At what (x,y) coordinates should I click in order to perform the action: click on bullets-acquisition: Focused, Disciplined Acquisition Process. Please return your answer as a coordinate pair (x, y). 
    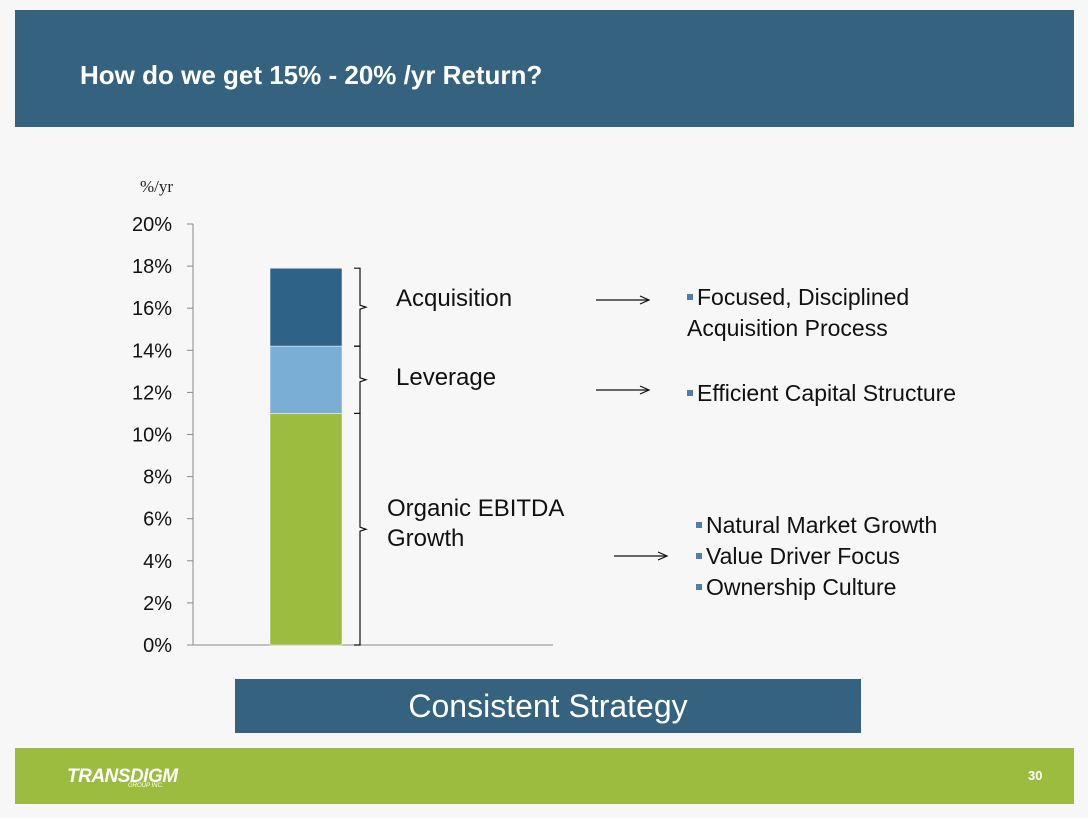
    Looking at the image, I should click on (798, 313).